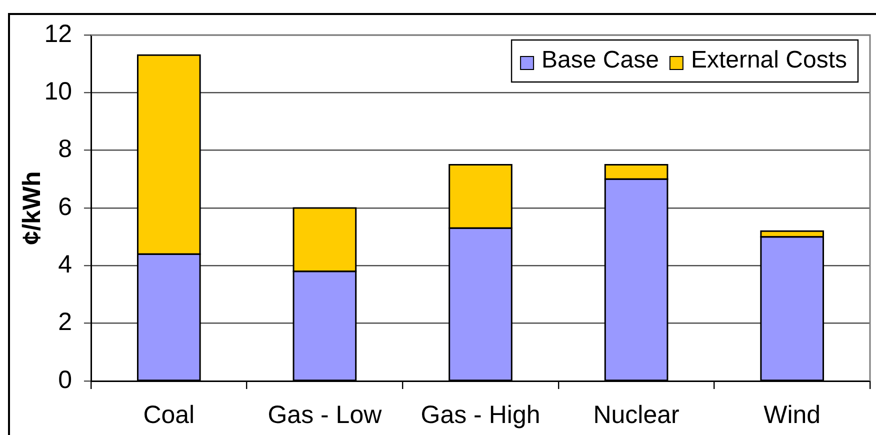  I want to click on y-tick-label: 4, so click(65, 264).